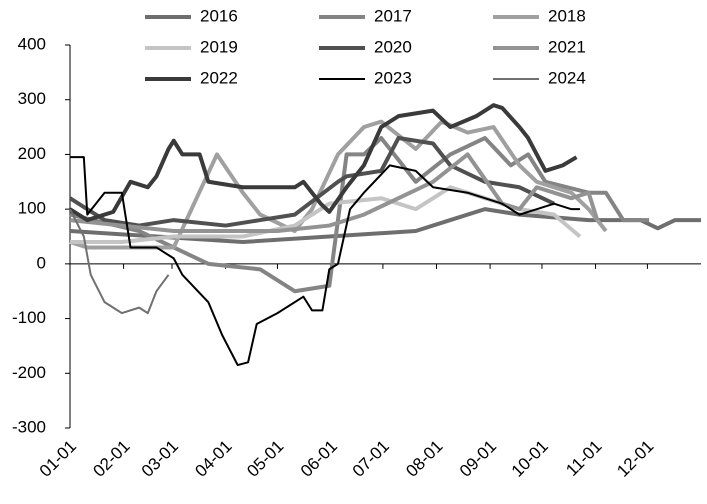 This screenshot has height=504, width=707. What do you see at coordinates (567, 77) in the screenshot?
I see `legend-label: 2024` at bounding box center [567, 77].